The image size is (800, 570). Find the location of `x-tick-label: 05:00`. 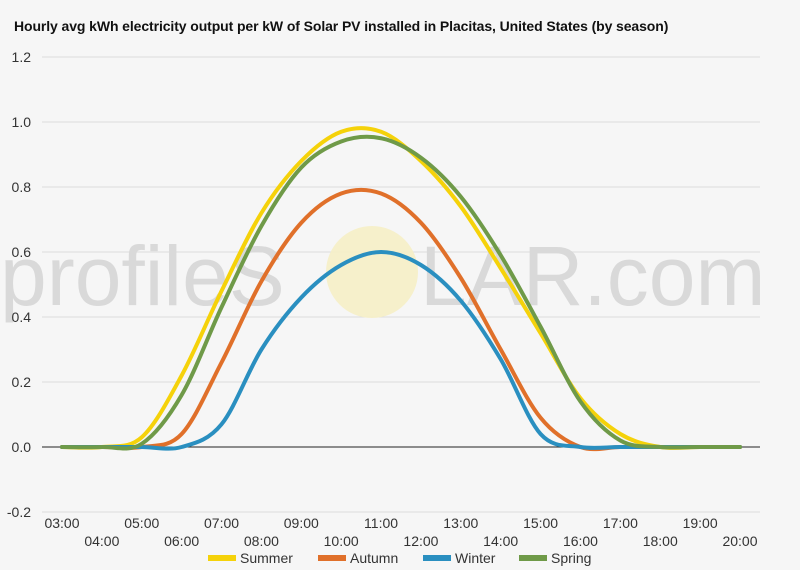

x-tick-label: 05:00 is located at coordinates (141, 523).